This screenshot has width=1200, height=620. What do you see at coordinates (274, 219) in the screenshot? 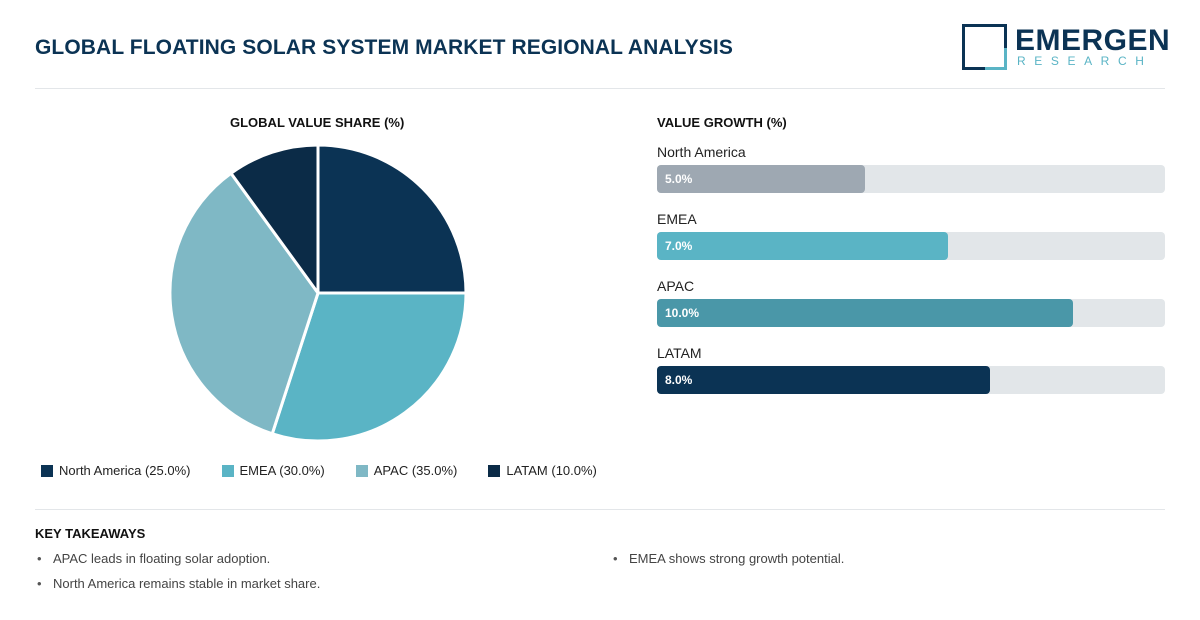
I see `pie-slice-latam` at bounding box center [274, 219].